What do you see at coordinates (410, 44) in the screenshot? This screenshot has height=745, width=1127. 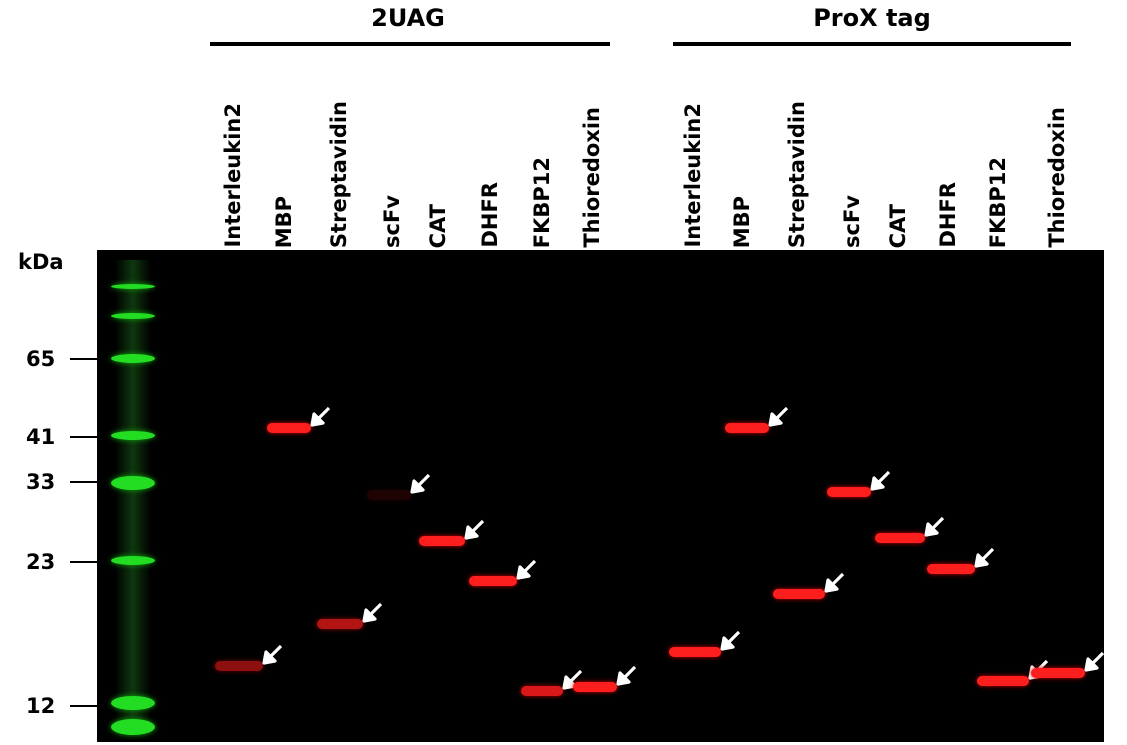 I see `group-bracket-2uag` at bounding box center [410, 44].